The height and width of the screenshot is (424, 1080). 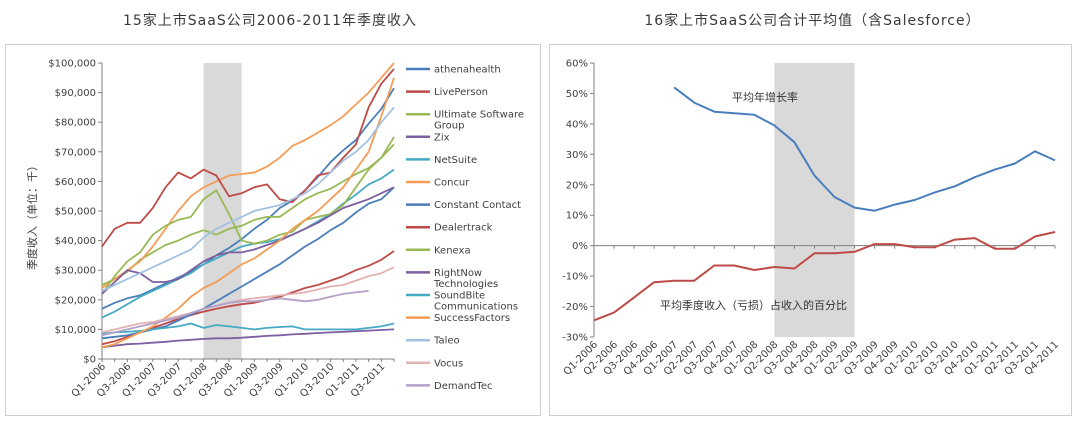 I want to click on chart-1-y-tick-label: $70,000, so click(x=75, y=152).